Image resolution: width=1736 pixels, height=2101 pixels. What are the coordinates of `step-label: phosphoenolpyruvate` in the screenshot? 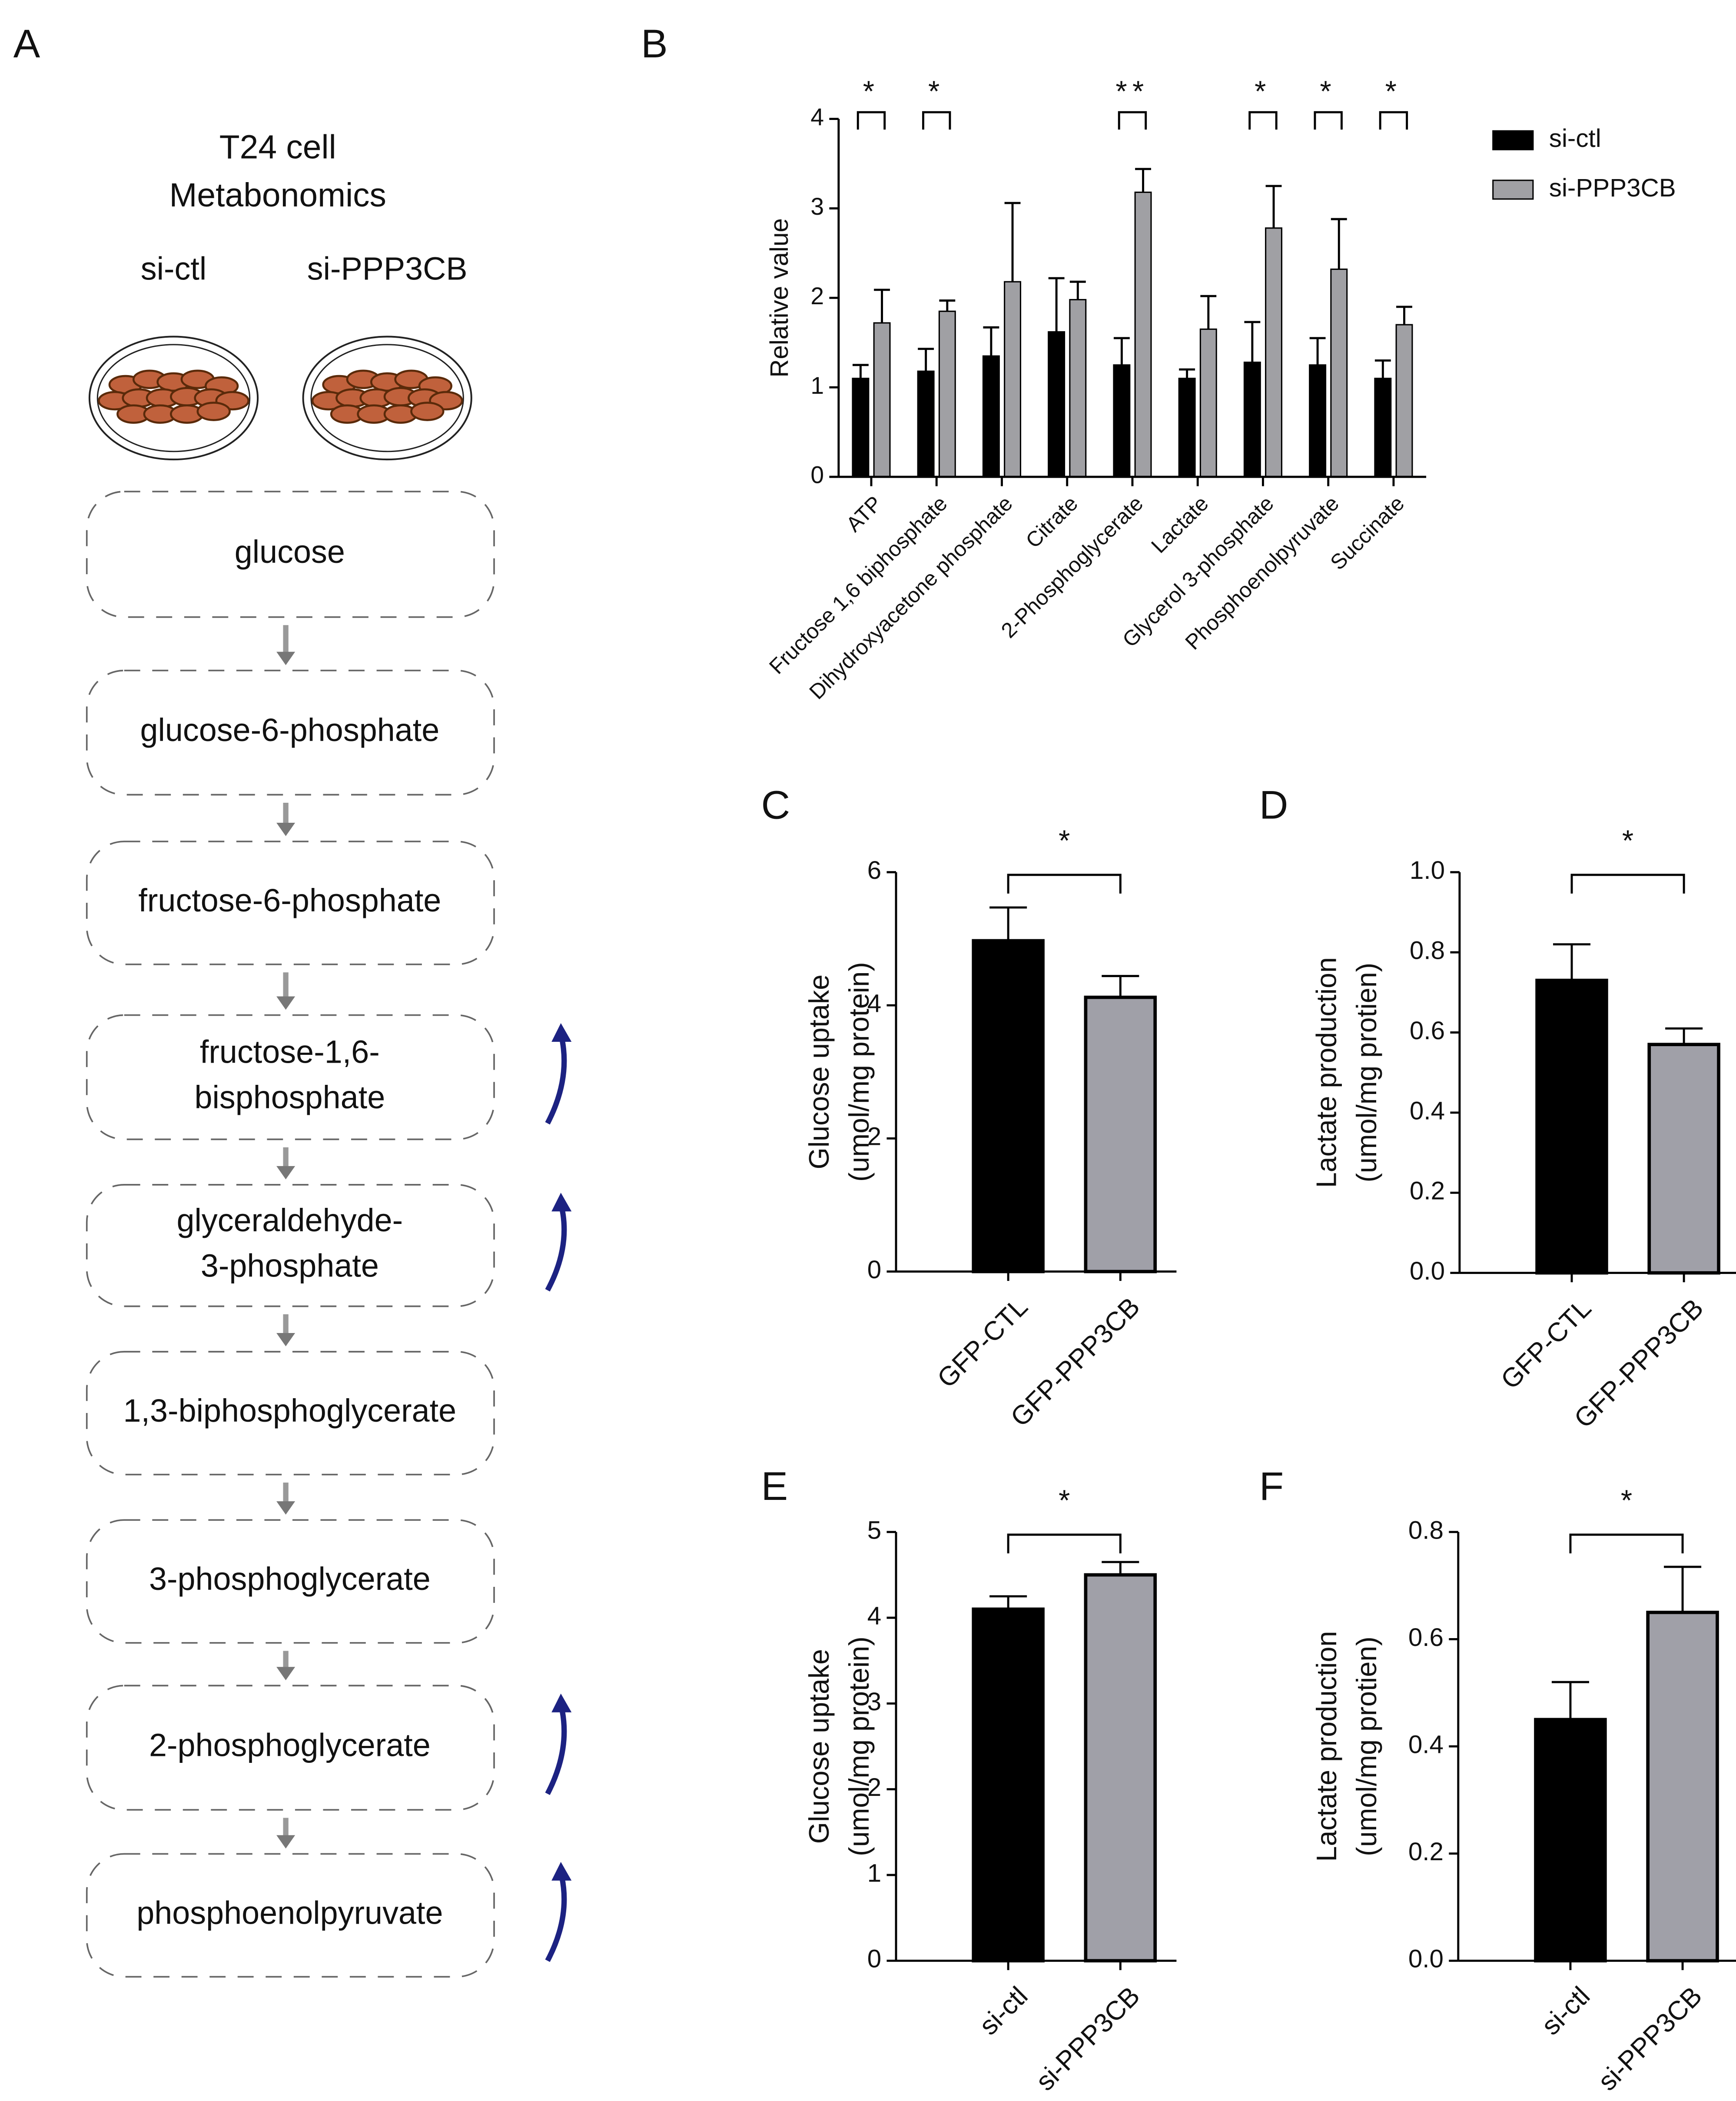 It's located at (289, 1913).